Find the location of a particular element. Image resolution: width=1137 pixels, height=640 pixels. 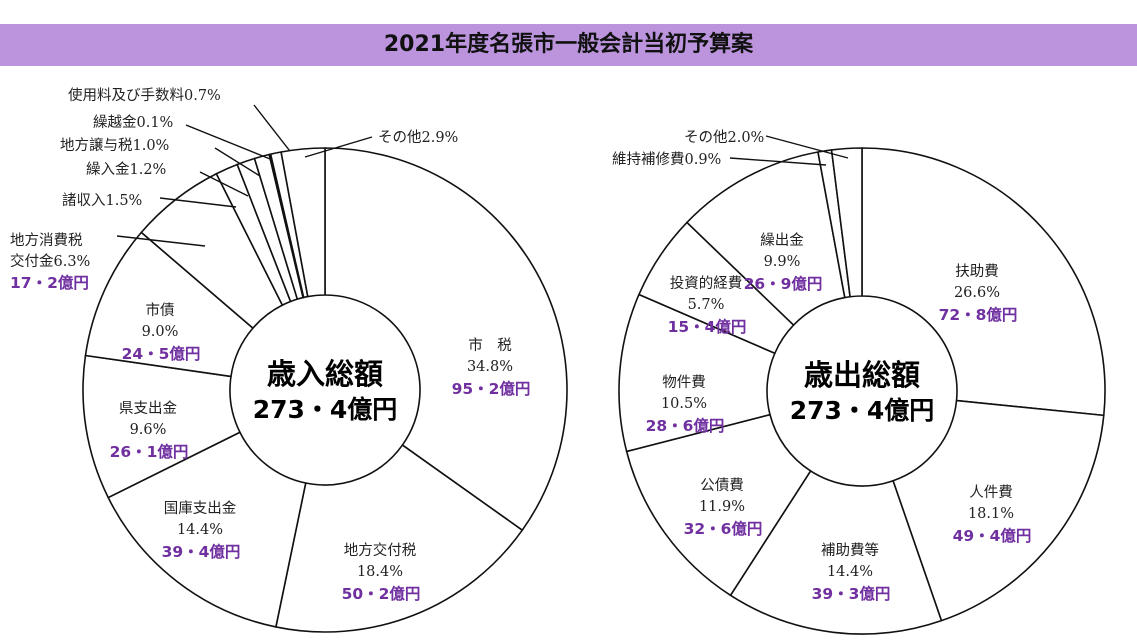

revenue-slice-label-11: その他2.9% is located at coordinates (418, 137).